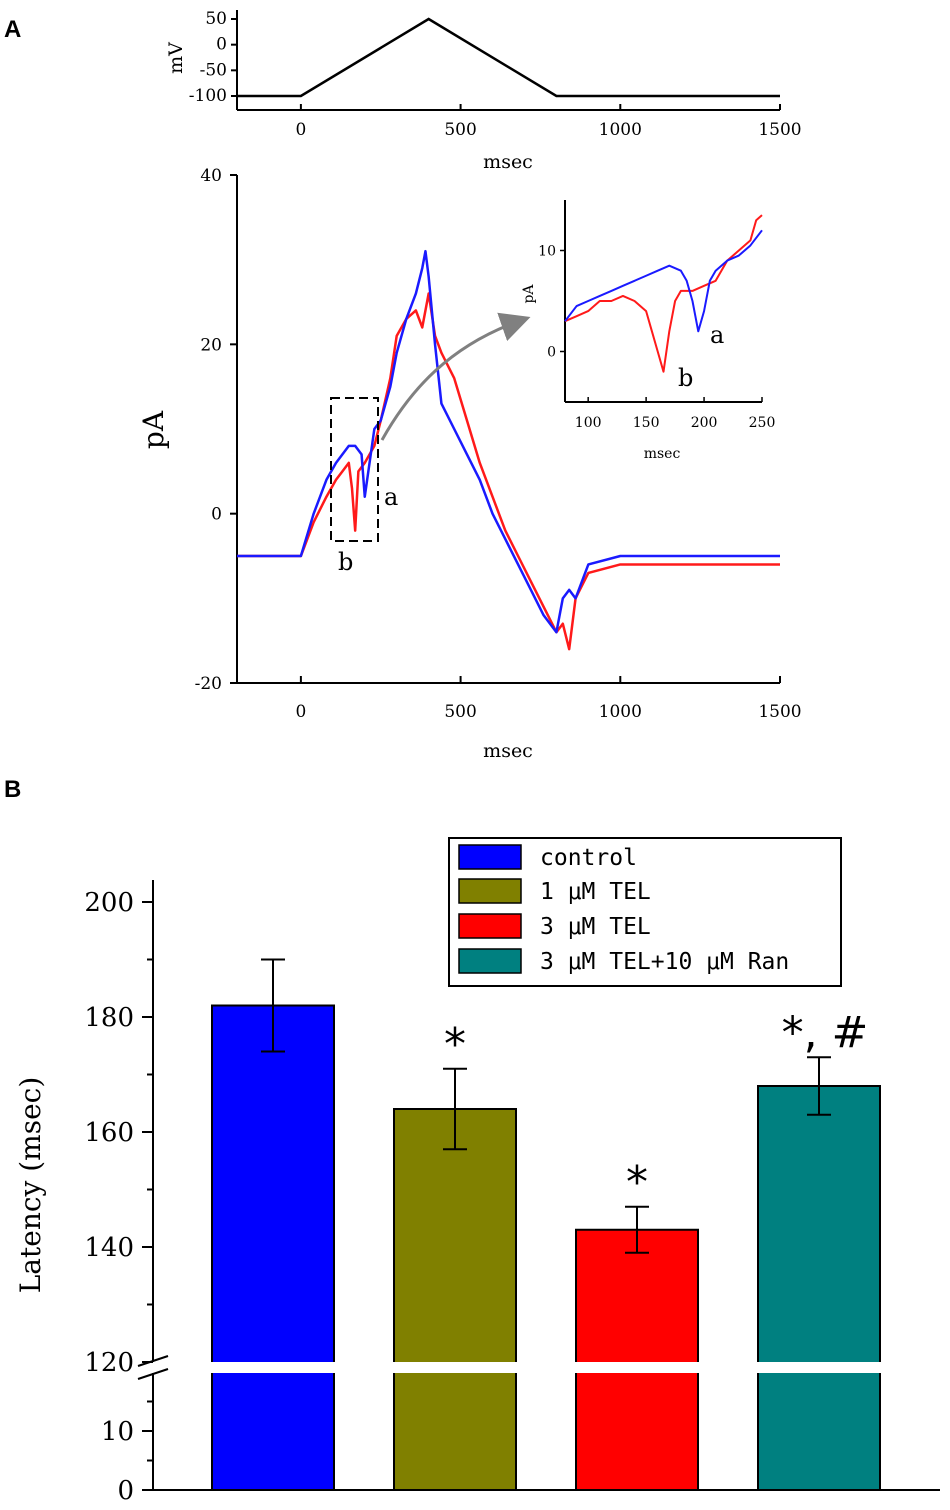 This screenshot has width=950, height=1510. What do you see at coordinates (529, 294) in the screenshot?
I see `inset-y-title: pA` at bounding box center [529, 294].